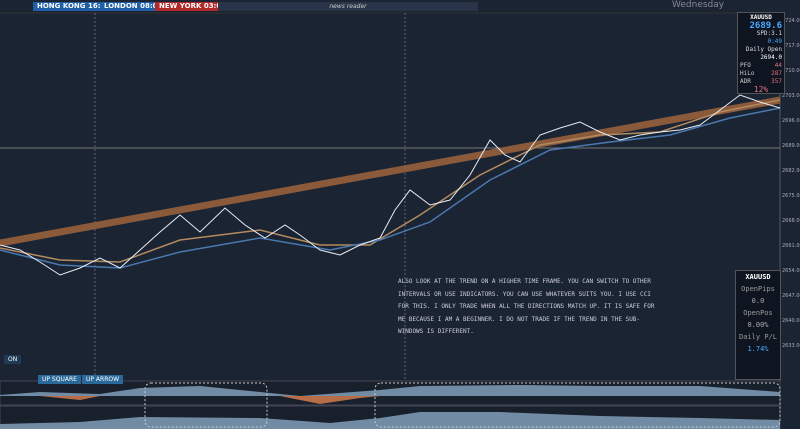 The image size is (800, 429). I want to click on price-tick: 2633.00, so click(791, 346).